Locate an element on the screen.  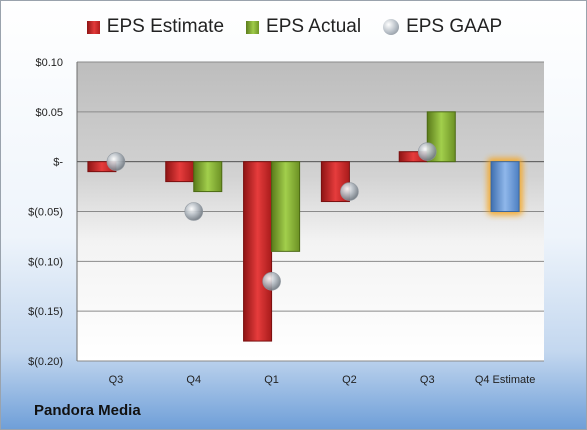
legend-entry-eps-estimate: EPS Estimate is located at coordinates (155, 27).